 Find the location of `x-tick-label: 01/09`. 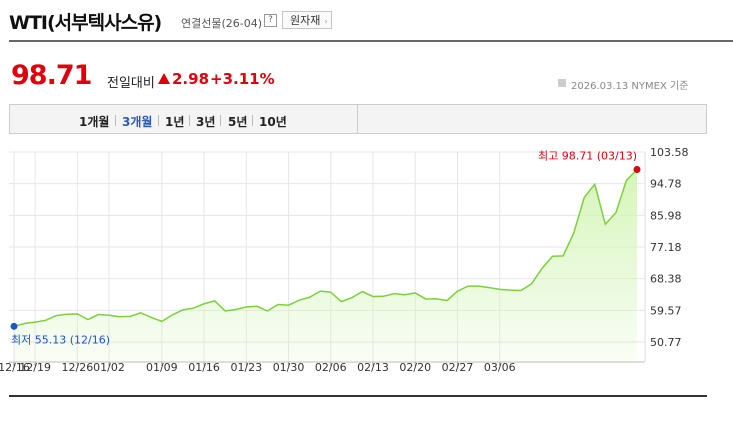

x-tick-label: 01/09 is located at coordinates (162, 367).